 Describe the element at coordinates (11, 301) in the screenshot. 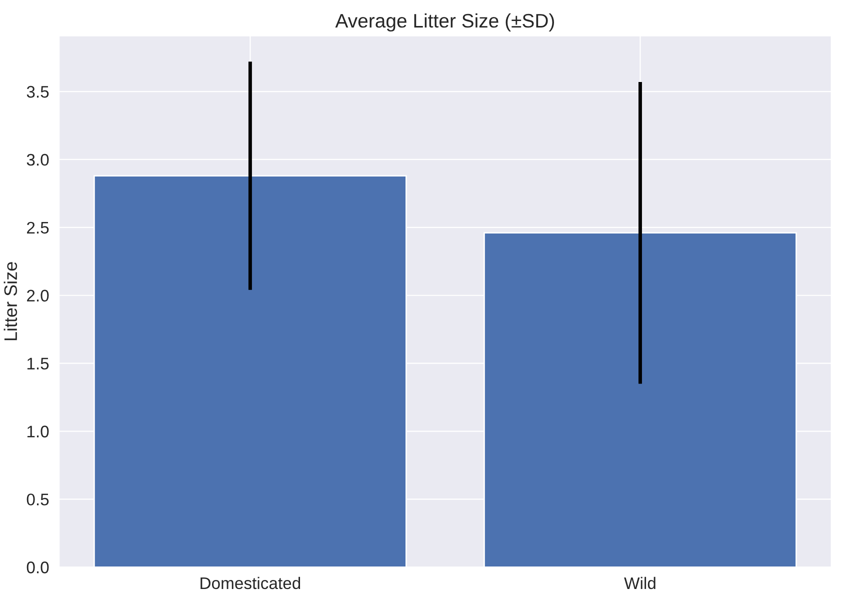

I see `y-axis-title: Litter Size` at that location.